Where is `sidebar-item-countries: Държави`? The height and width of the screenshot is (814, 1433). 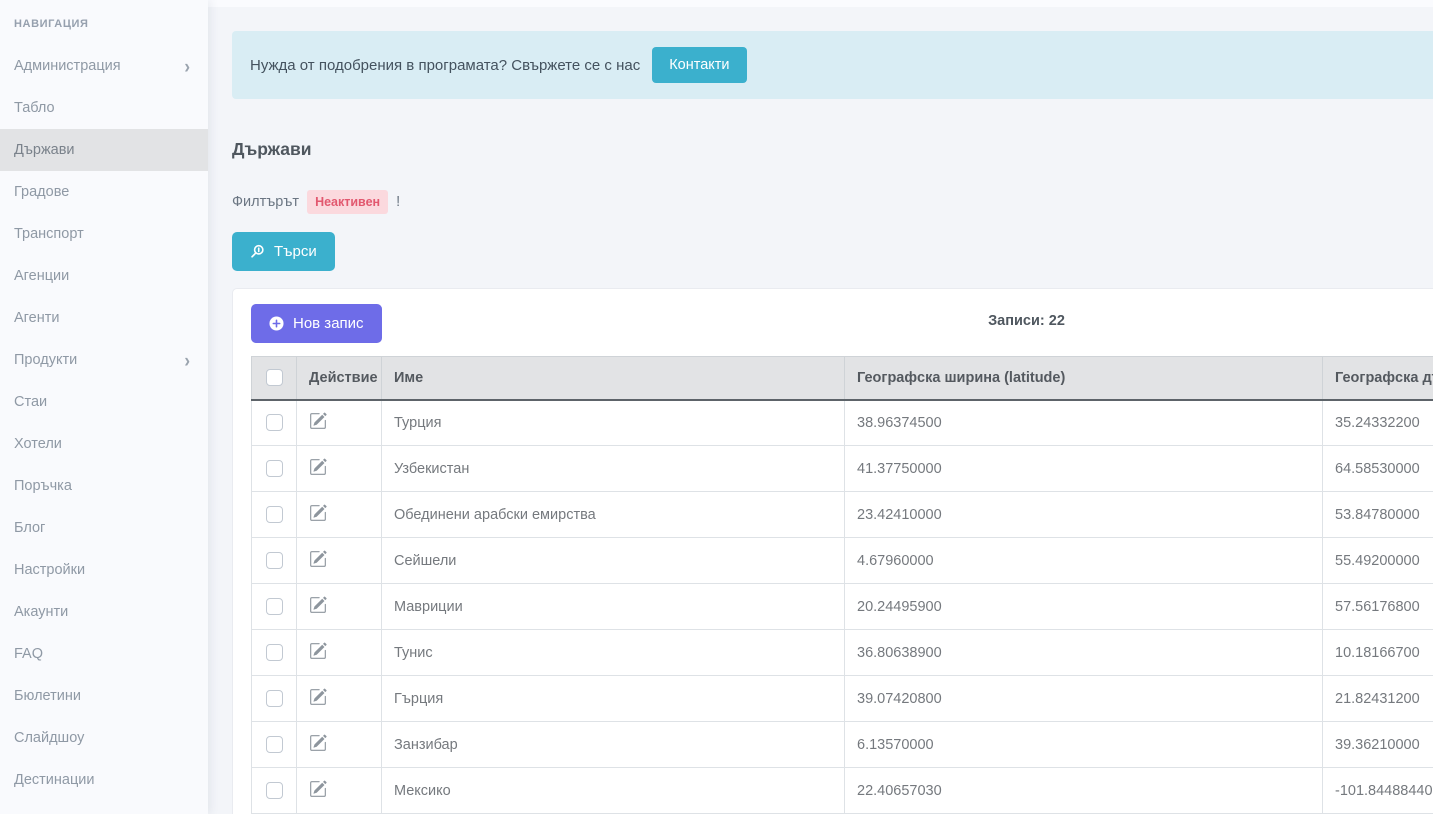
sidebar-item-countries: Държави is located at coordinates (104, 150).